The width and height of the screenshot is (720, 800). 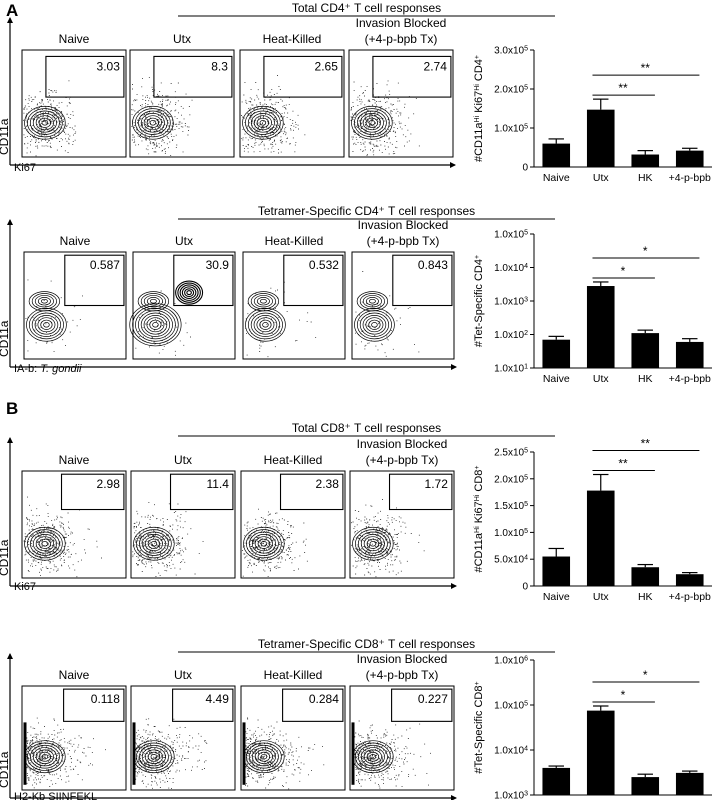 I want to click on flow-plot-title: Heat-Killed, so click(x=293, y=460).